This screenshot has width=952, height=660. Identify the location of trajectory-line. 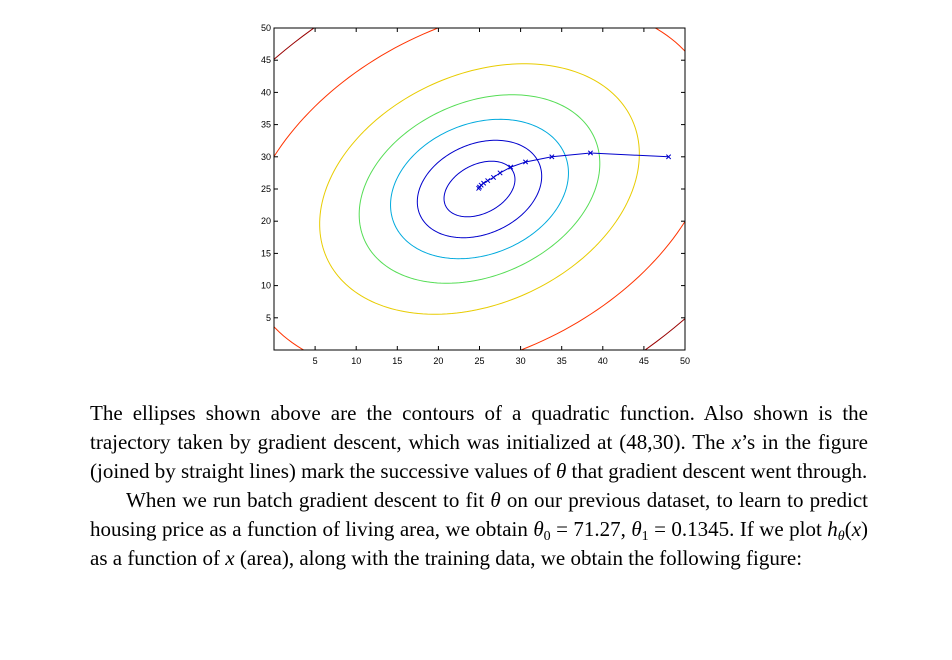
(573, 170).